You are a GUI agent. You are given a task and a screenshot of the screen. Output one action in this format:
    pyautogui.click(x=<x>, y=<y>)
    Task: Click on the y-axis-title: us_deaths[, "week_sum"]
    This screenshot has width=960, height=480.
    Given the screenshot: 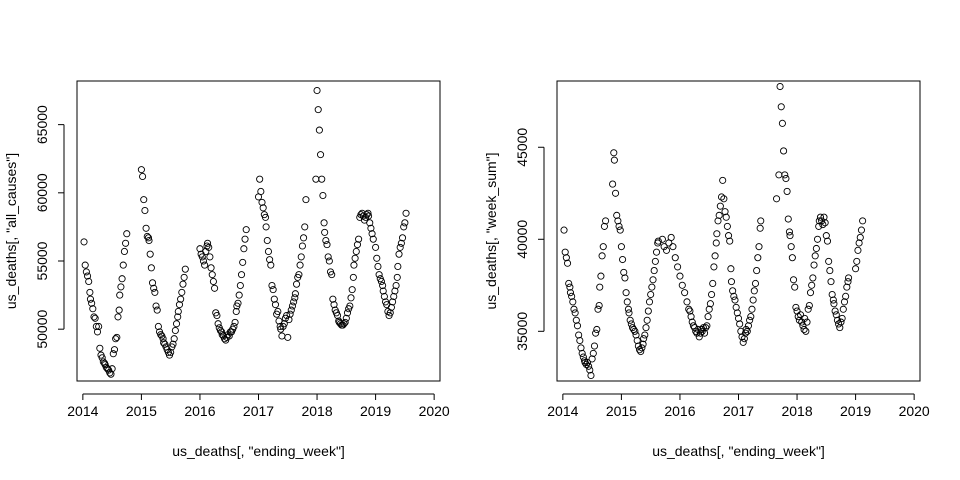 What is the action you would take?
    pyautogui.click(x=491, y=230)
    